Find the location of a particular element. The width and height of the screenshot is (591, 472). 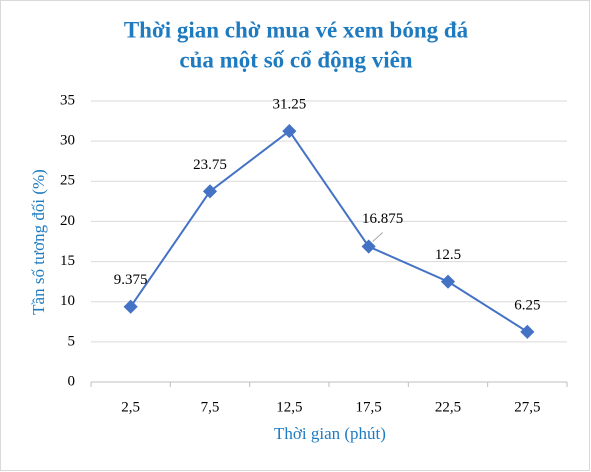

y-tick-label: 0 is located at coordinates (72, 381).